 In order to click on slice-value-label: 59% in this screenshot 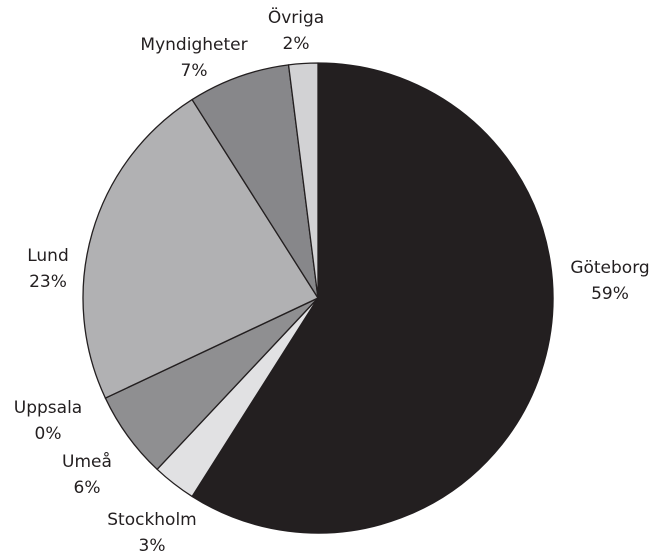, I will do `click(610, 294)`.